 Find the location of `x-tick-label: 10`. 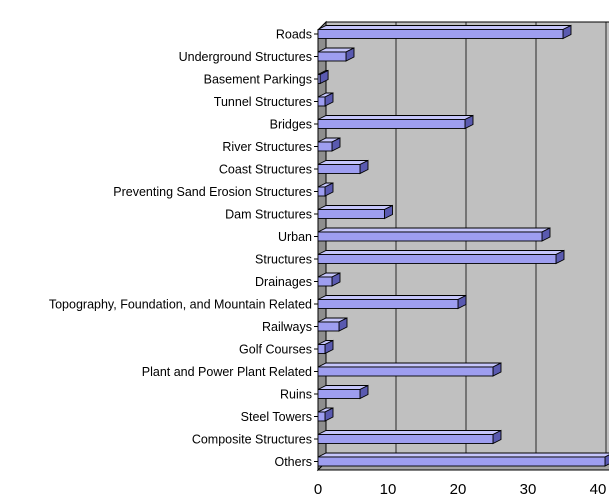

x-tick-label: 10 is located at coordinates (388, 489).